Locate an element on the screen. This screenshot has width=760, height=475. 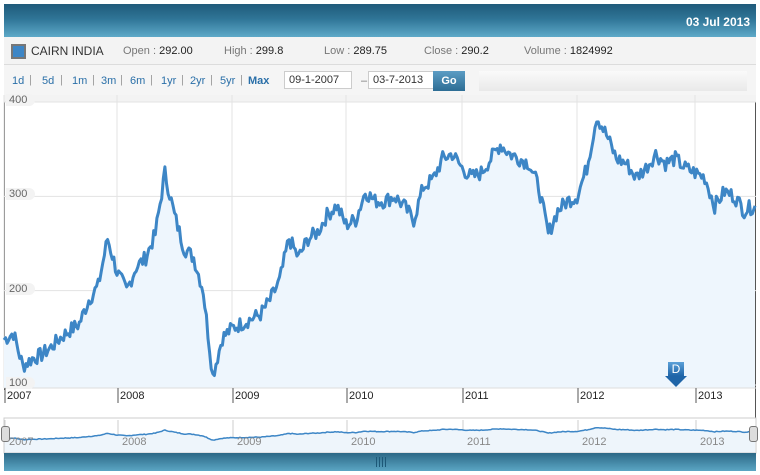
stock-name: CAIRN INDIA is located at coordinates (67, 51).